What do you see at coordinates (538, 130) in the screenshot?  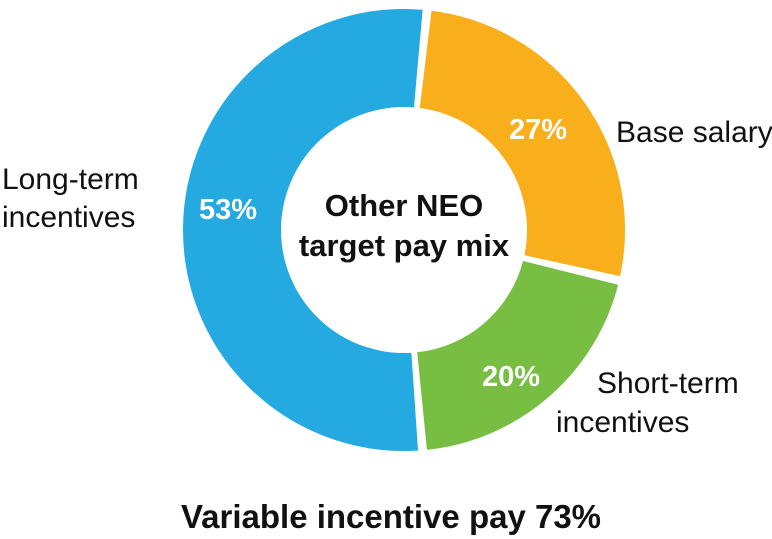 I see `slice-value-label-base-salary: 27%` at bounding box center [538, 130].